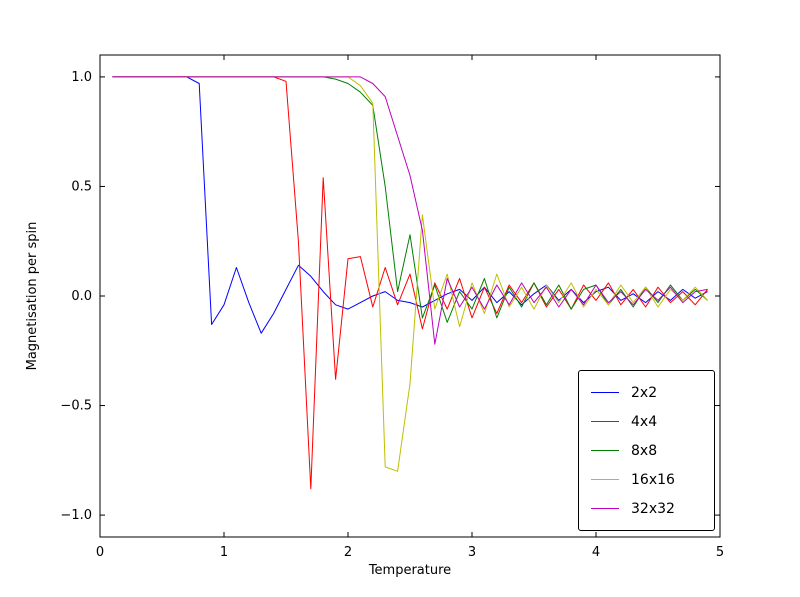 The height and width of the screenshot is (597, 800). What do you see at coordinates (81, 77) in the screenshot?
I see `y-tick-label: 1.0` at bounding box center [81, 77].